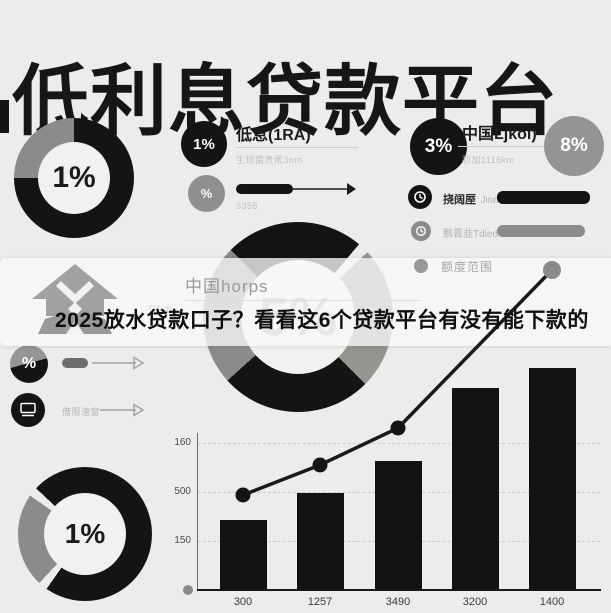 This screenshot has height=613, width=611. What do you see at coordinates (322, 320) in the screenshot?
I see `headline-text: 2025放水贷款口子？看看这6个贷款平台有没有能下款的` at bounding box center [322, 320].